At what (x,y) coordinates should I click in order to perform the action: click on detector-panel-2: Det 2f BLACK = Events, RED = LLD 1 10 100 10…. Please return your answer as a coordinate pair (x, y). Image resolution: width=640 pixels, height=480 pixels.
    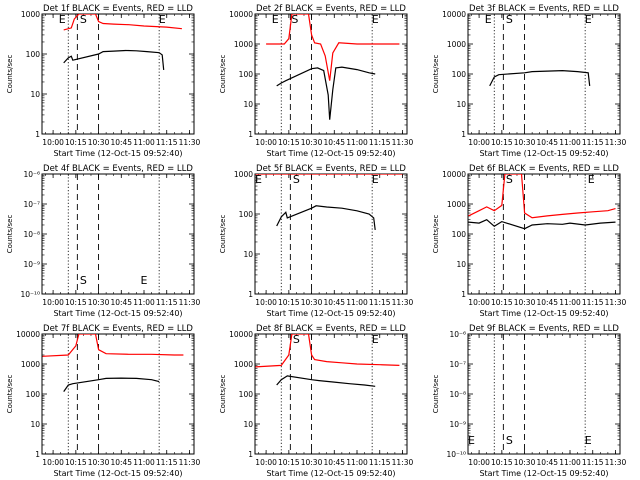
    Looking at the image, I should click on (316, 81).